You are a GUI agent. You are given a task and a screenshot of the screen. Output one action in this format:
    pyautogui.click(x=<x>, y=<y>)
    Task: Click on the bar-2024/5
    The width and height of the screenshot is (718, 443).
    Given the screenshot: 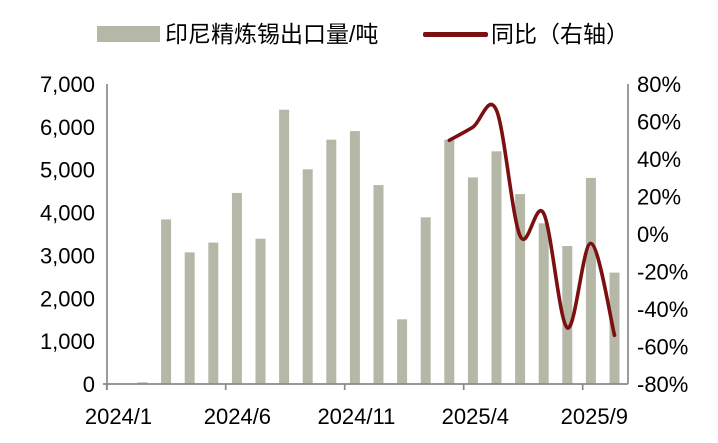 What is the action you would take?
    pyautogui.click(x=236, y=288)
    